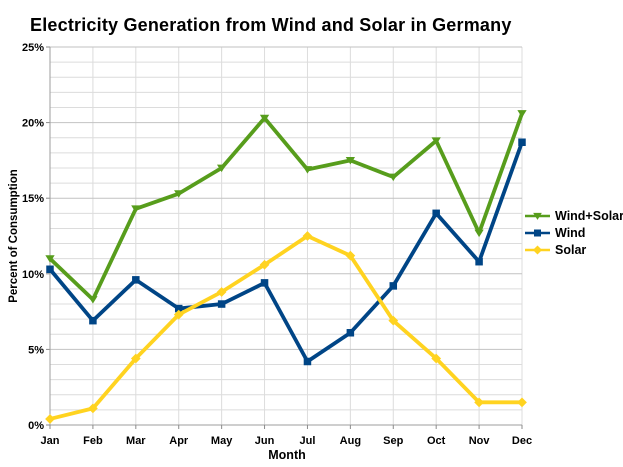 The height and width of the screenshot is (467, 623). What do you see at coordinates (36, 350) in the screenshot?
I see `y-tick-label: 5%` at bounding box center [36, 350].